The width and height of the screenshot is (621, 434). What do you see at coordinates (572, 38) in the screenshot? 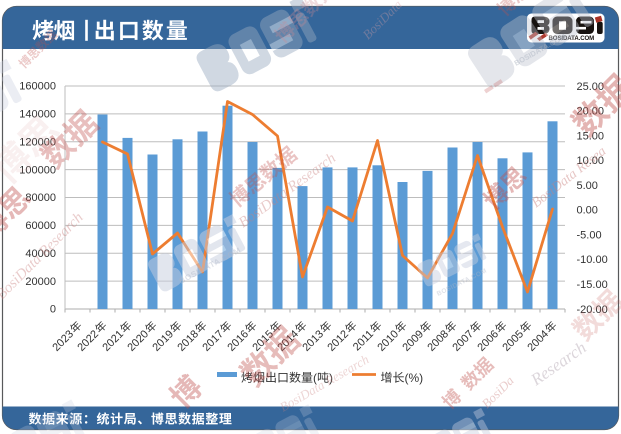
I see `svg-text: BOSIDATA.COM` at bounding box center [572, 38].